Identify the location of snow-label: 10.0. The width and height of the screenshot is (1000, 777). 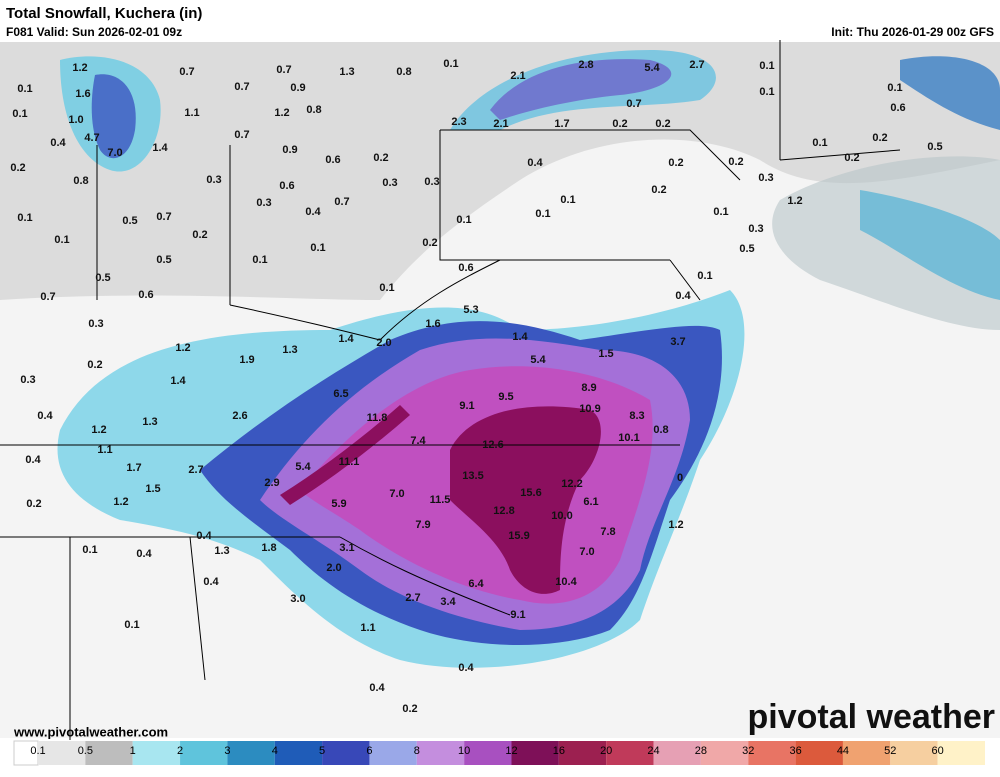
(561, 516).